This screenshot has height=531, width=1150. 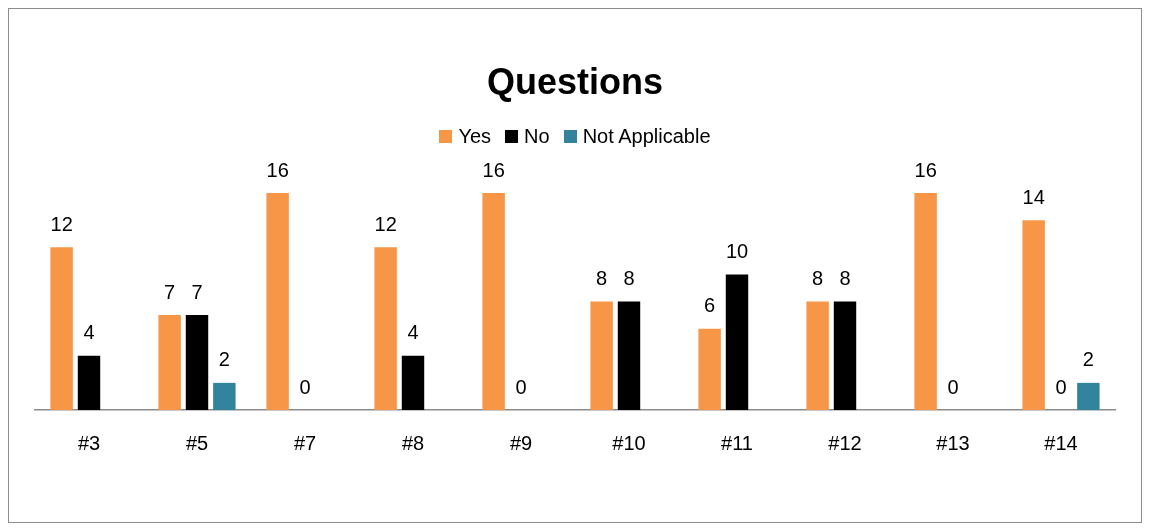 I want to click on data-label: 6, so click(x=710, y=305).